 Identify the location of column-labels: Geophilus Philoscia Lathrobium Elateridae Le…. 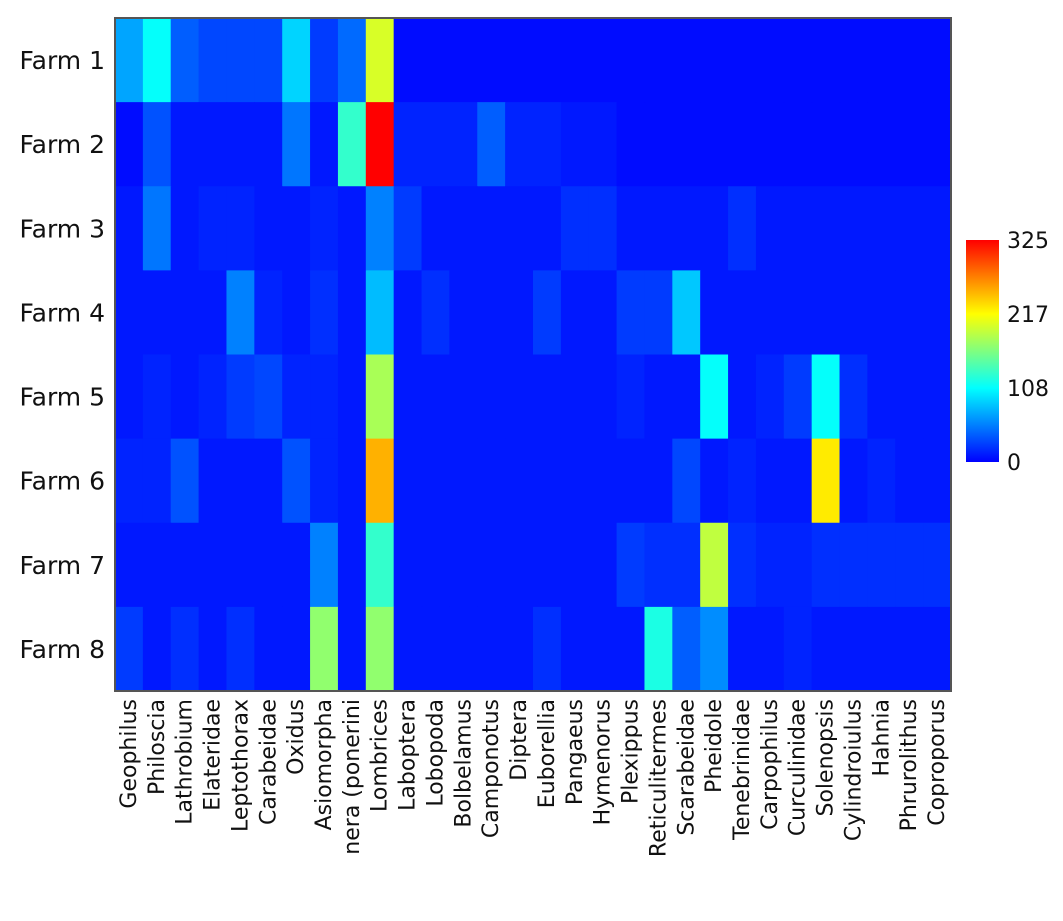
(533, 778).